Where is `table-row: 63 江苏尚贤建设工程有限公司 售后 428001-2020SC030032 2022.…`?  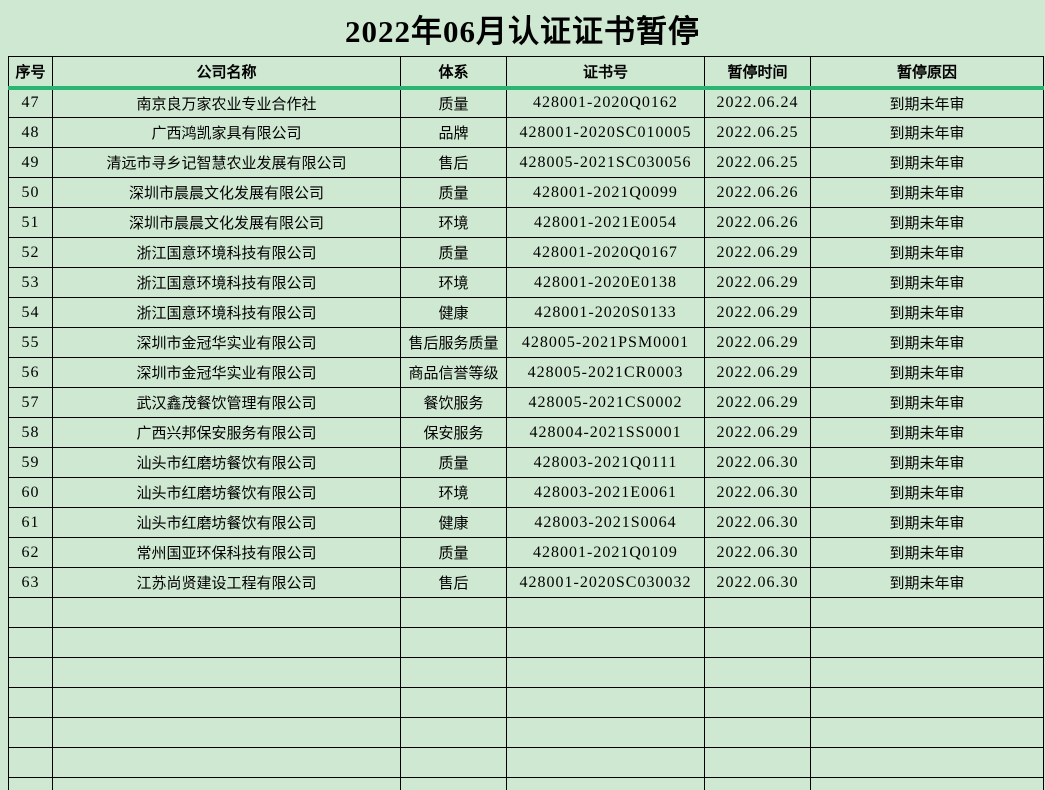
table-row: 63 江苏尚贤建设工程有限公司 售后 428001-2020SC030032 2022.… is located at coordinates (526, 582).